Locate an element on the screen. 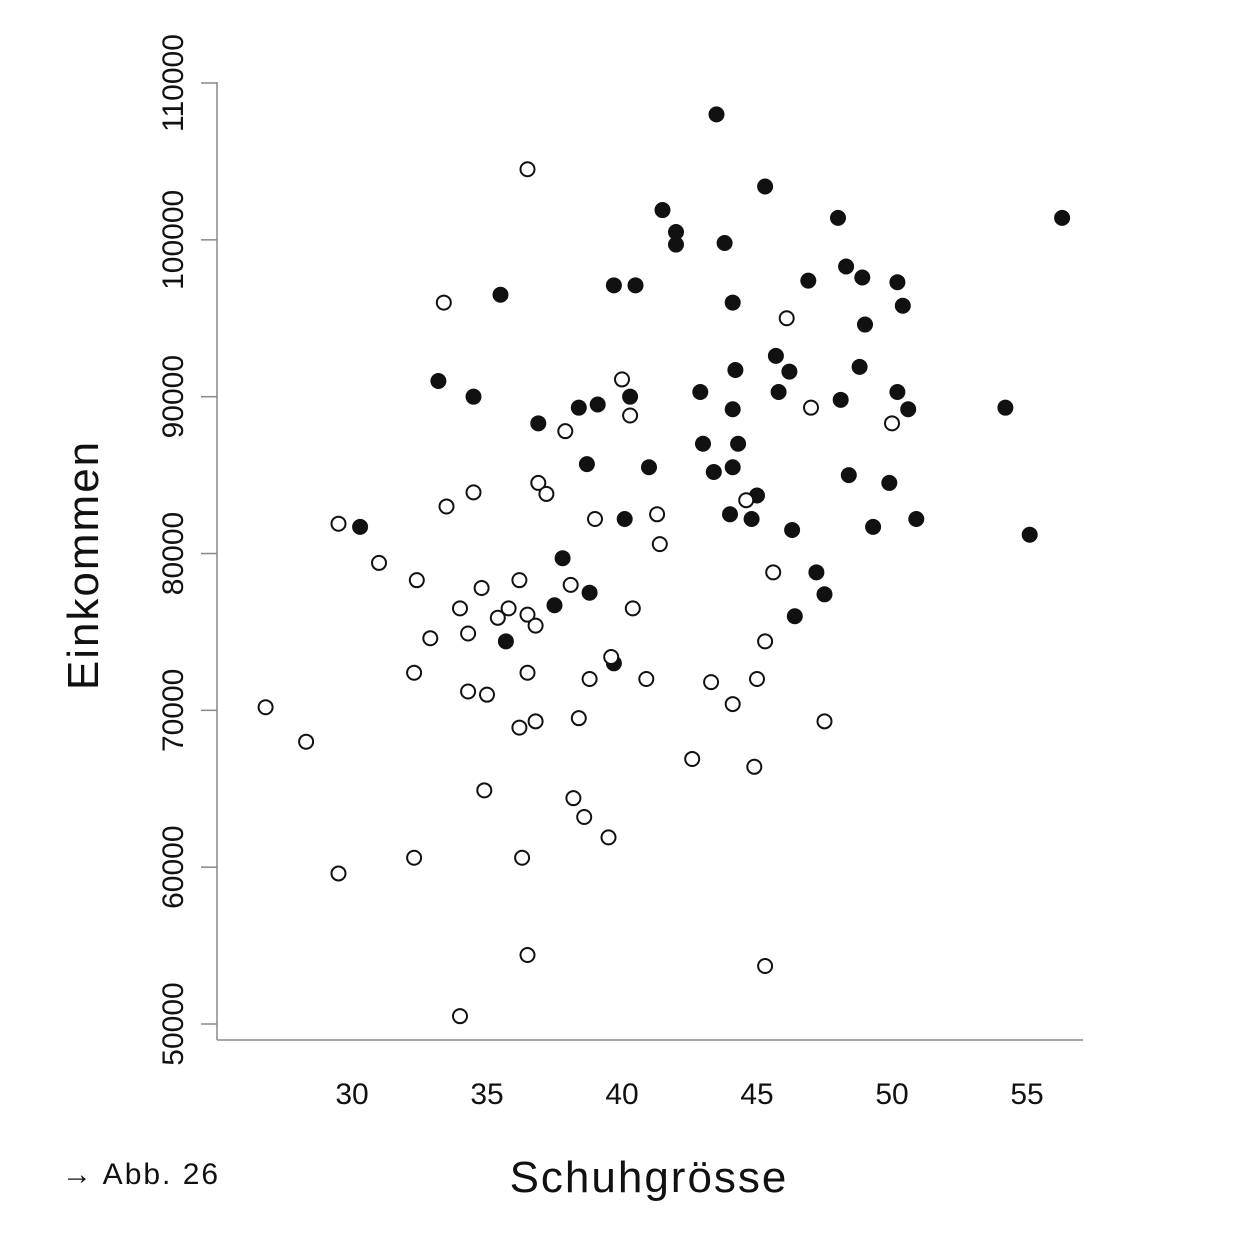 This screenshot has height=1234, width=1246. y-tick-label: 90000 is located at coordinates (173, 396).